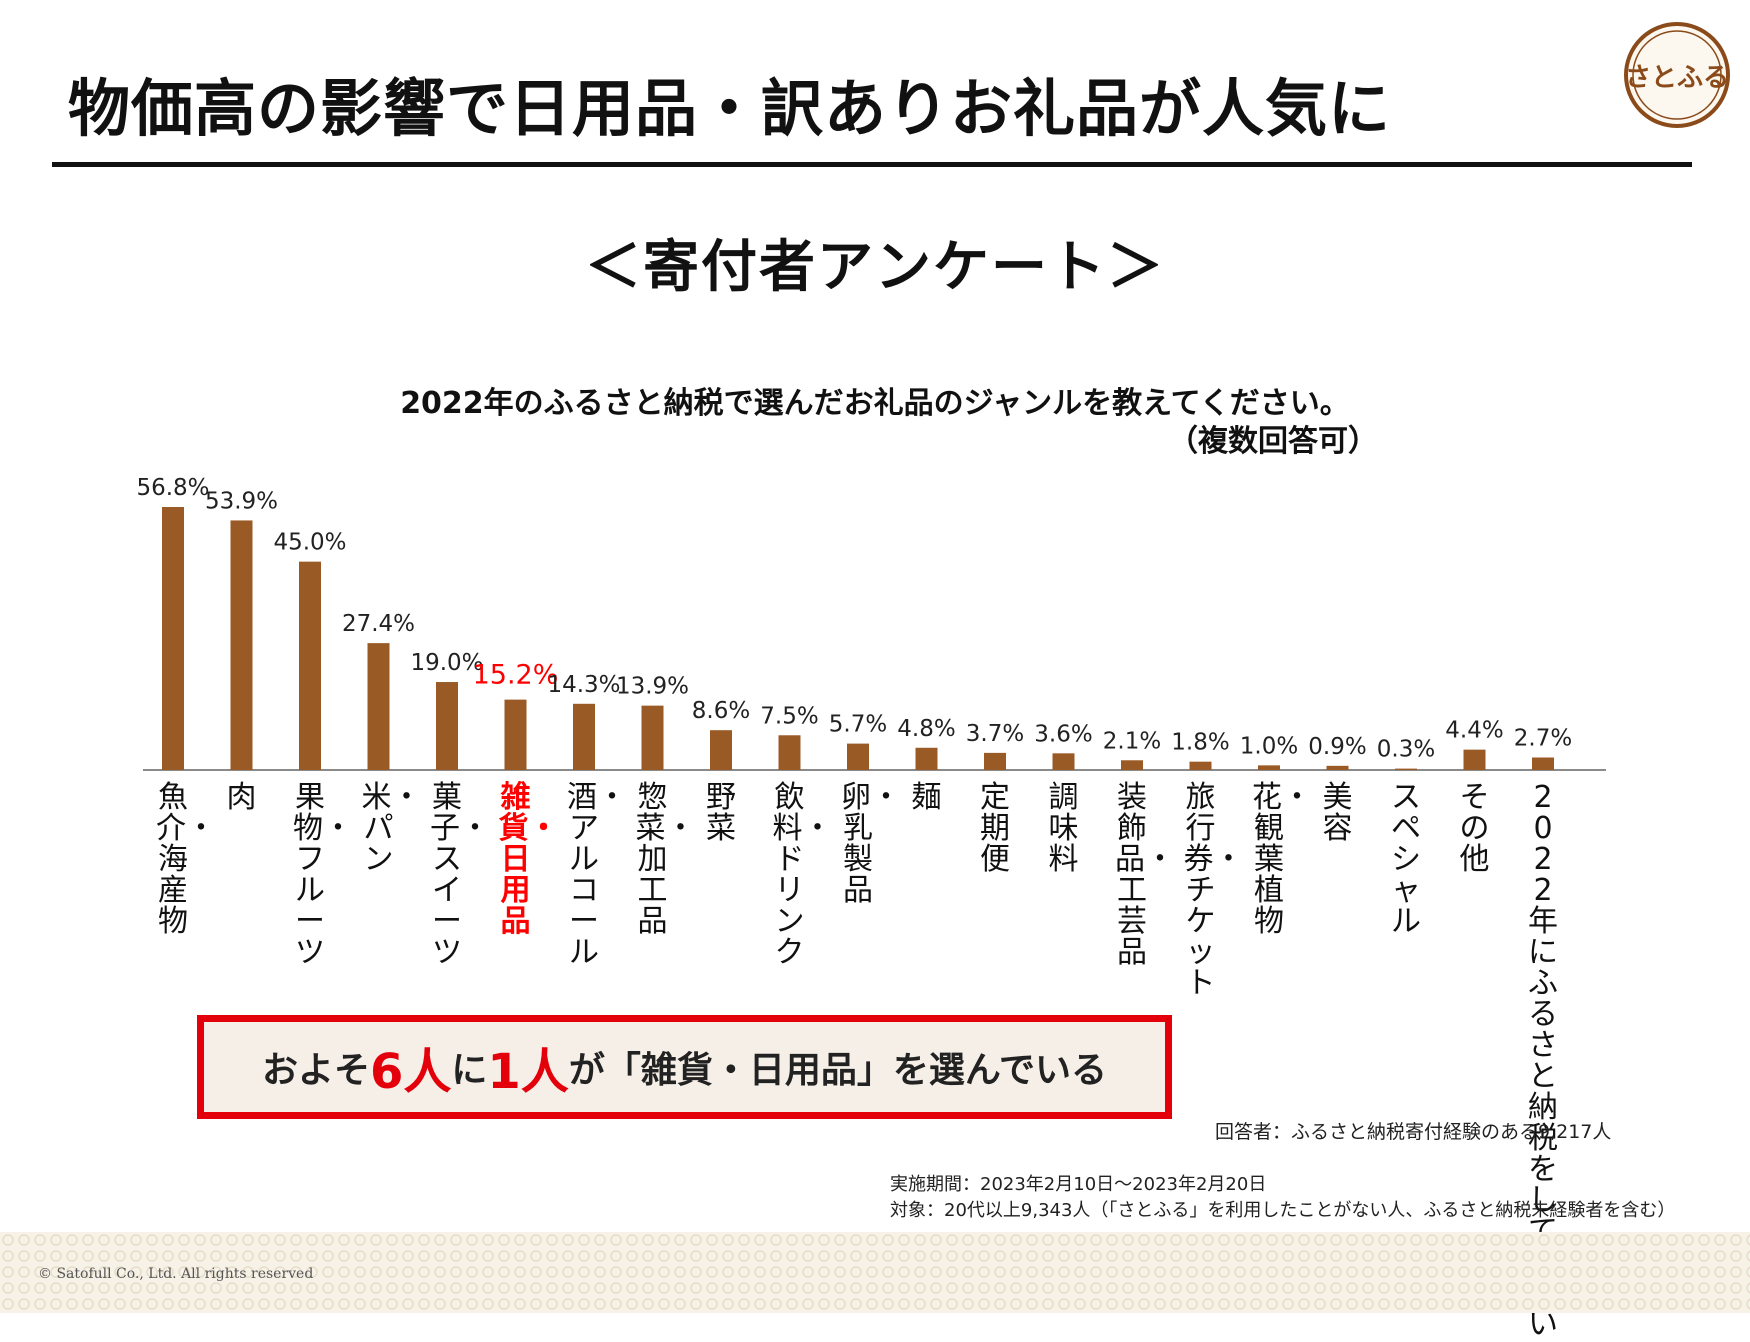 The image size is (1750, 1342). What do you see at coordinates (469, 1070) in the screenshot?
I see `callout-mid: に` at bounding box center [469, 1070].